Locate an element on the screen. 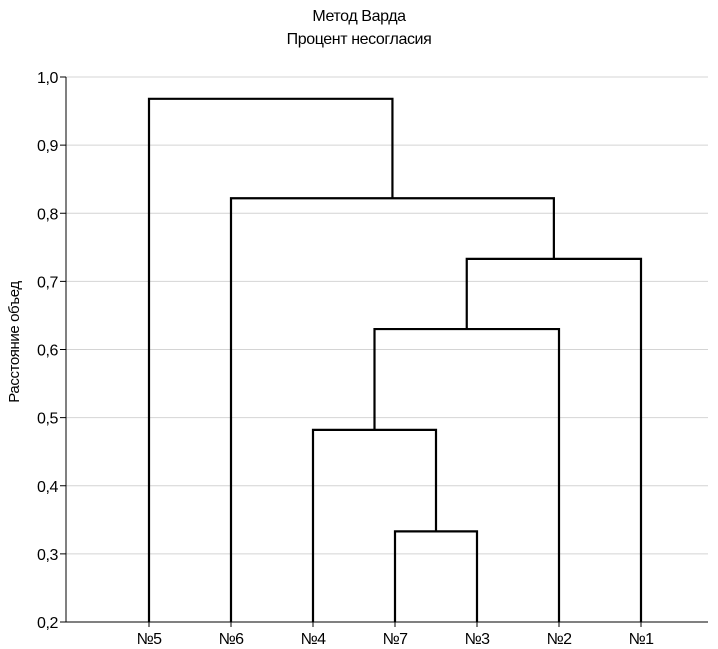 Image resolution: width=718 pixels, height=649 pixels. y-tick-label: 0,3 is located at coordinates (48, 555).